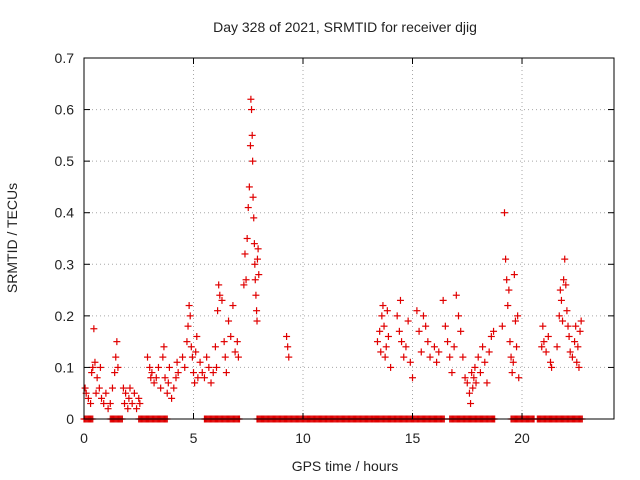  What do you see at coordinates (65, 110) in the screenshot?
I see `y-tick-label: 0.6` at bounding box center [65, 110].